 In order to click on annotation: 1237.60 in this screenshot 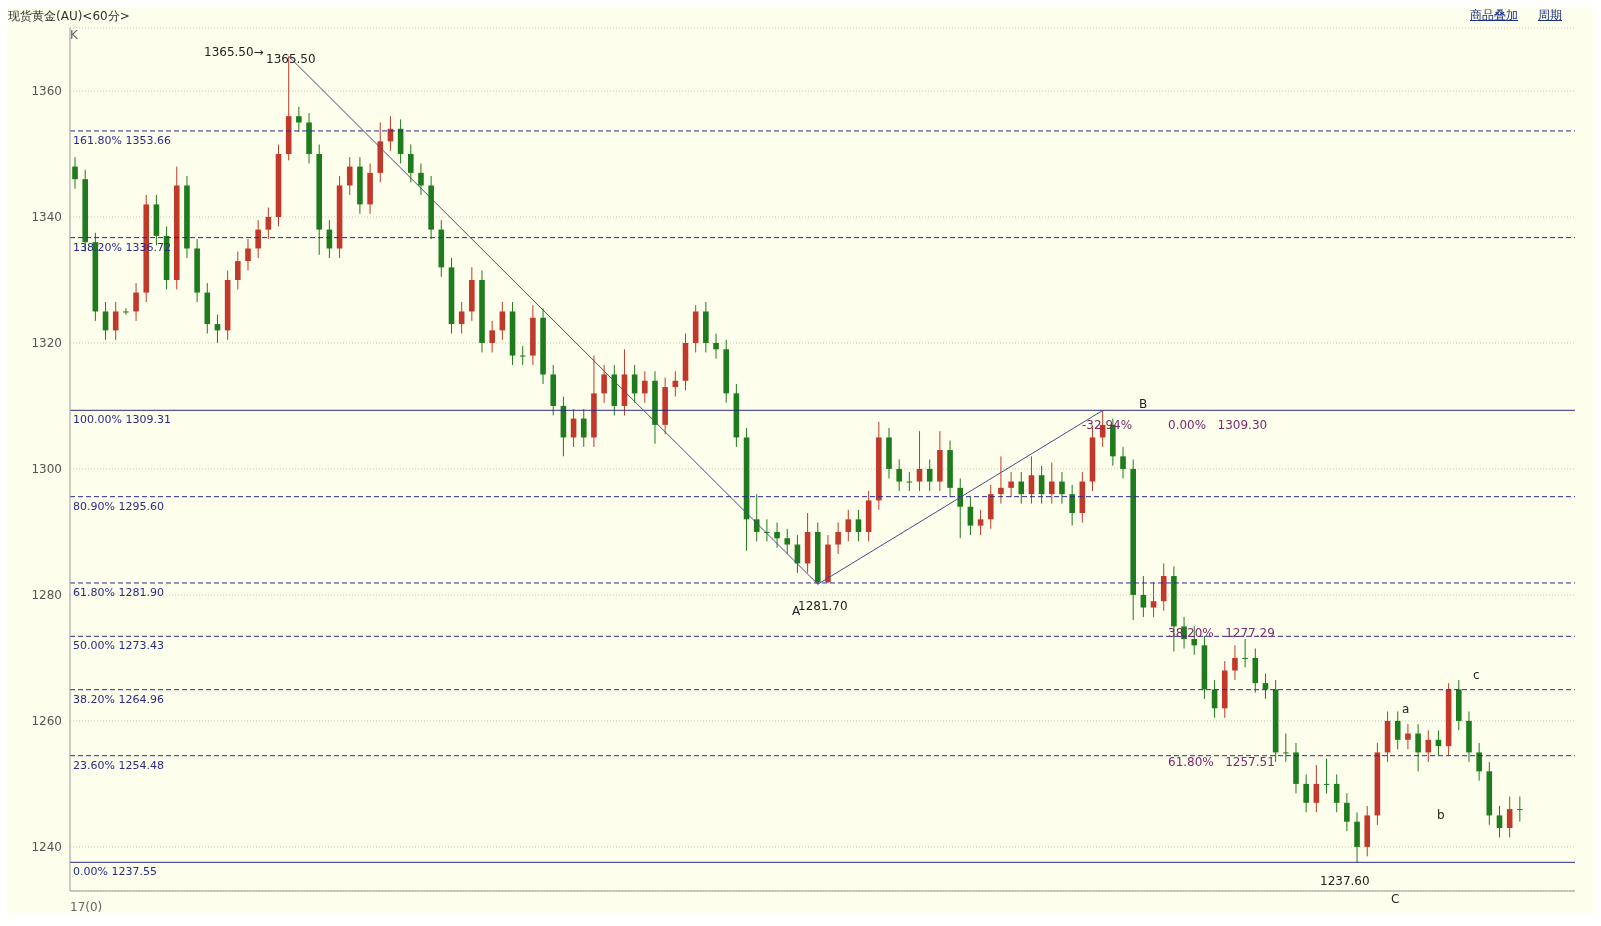, I will do `click(1345, 881)`.